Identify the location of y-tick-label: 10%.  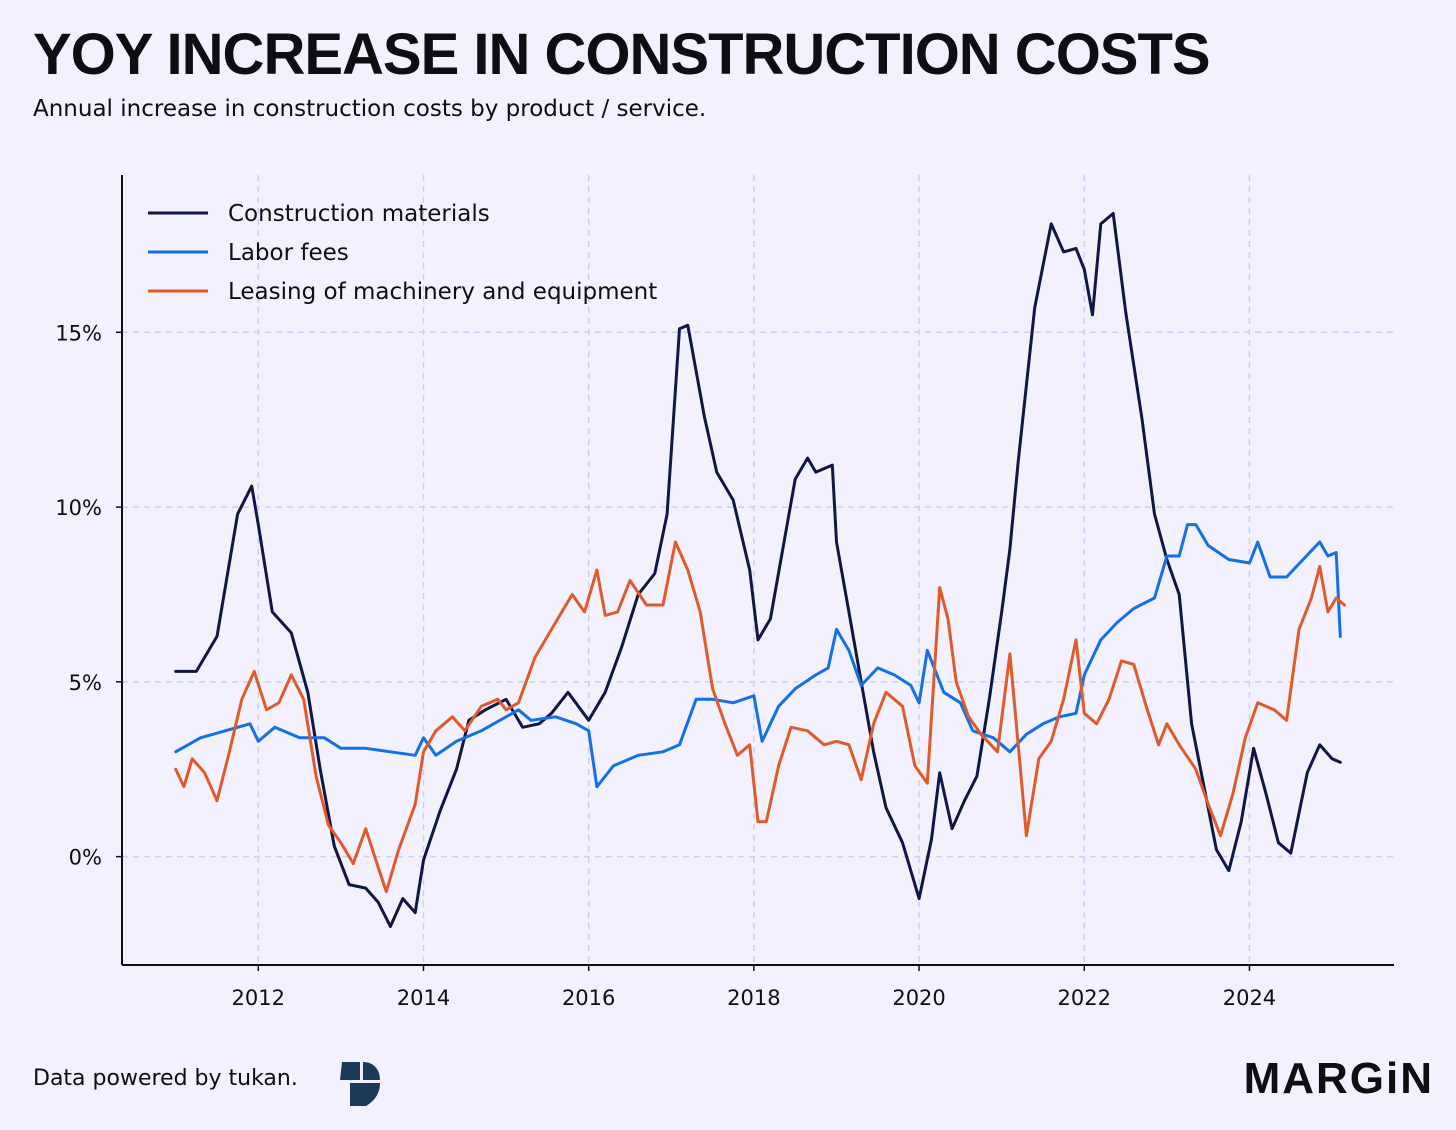
(78, 508).